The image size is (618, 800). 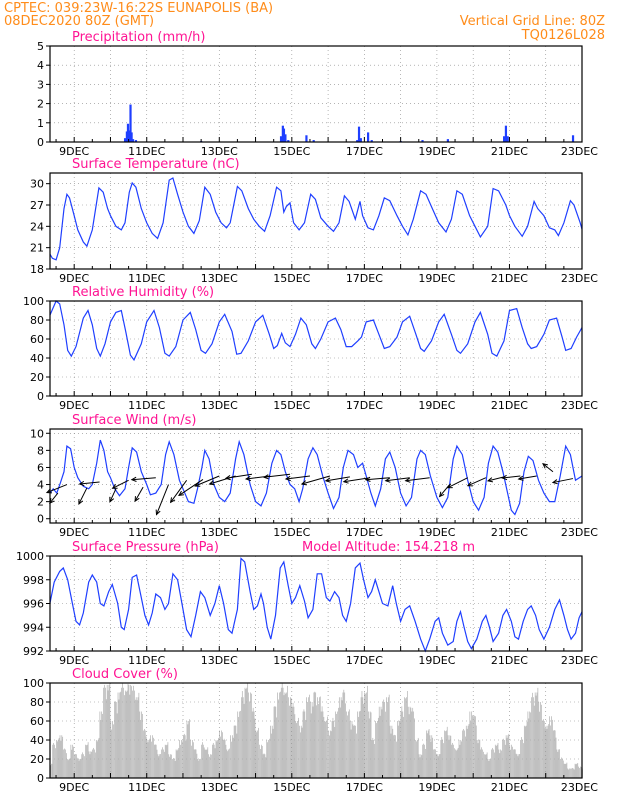 What do you see at coordinates (436, 405) in the screenshot?
I see `rh-xtick-label: 19DEC` at bounding box center [436, 405].